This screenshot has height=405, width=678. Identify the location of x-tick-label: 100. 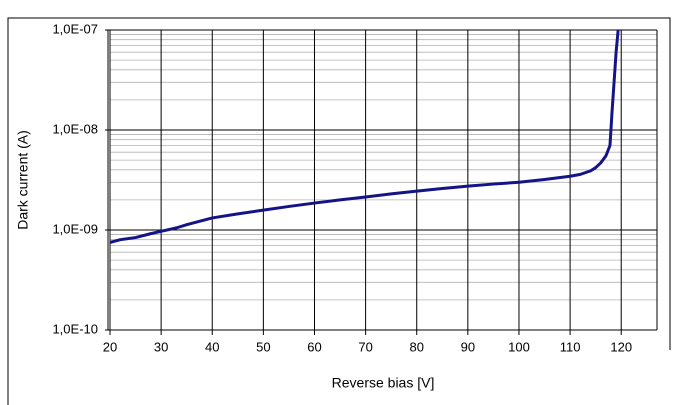
(519, 346).